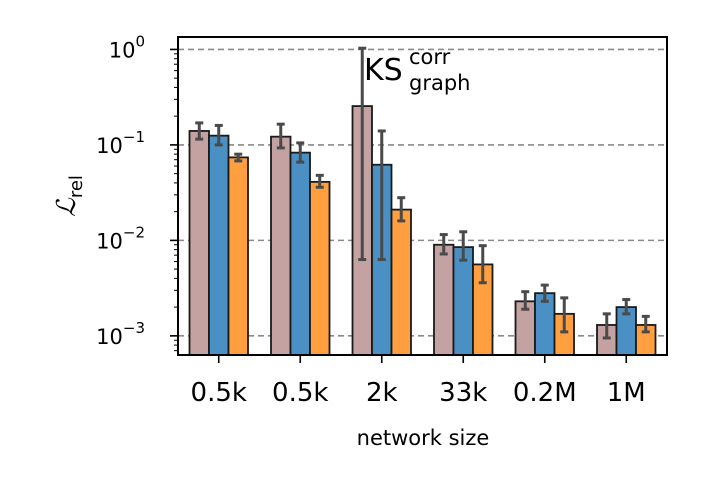  Describe the element at coordinates (626, 393) in the screenshot. I see `x-tick-label-5: 1M` at that location.